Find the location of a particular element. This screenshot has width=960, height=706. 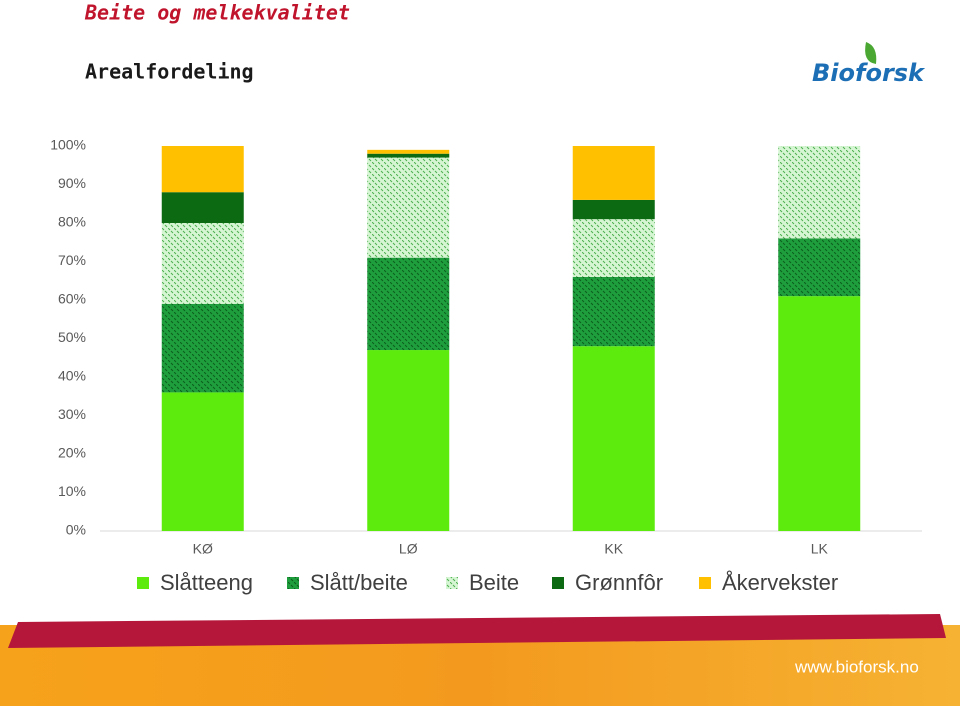

y-tick-label: 80% is located at coordinates (72, 222).